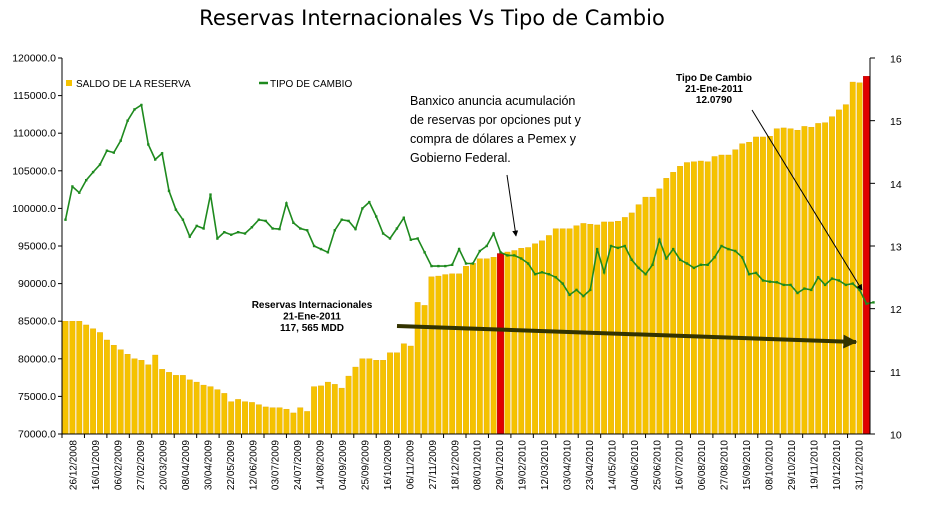  Describe the element at coordinates (208, 465) in the screenshot. I see `x-tick-label: 30/04/2009` at that location.